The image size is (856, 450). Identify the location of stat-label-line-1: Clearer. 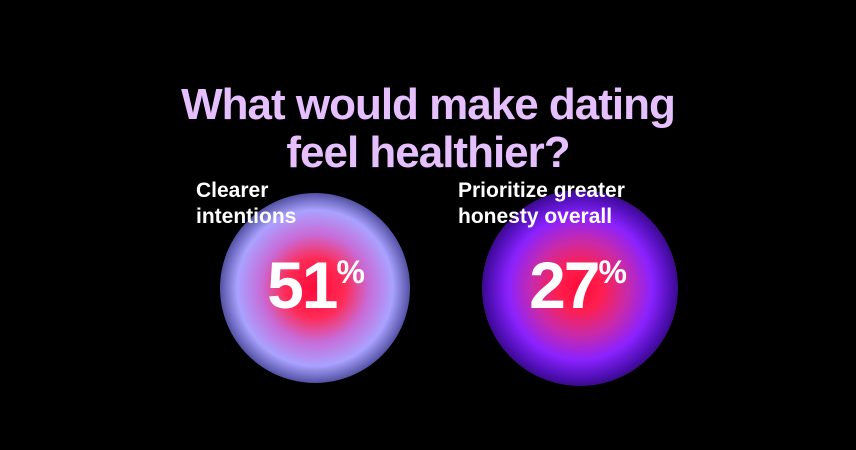
(232, 190).